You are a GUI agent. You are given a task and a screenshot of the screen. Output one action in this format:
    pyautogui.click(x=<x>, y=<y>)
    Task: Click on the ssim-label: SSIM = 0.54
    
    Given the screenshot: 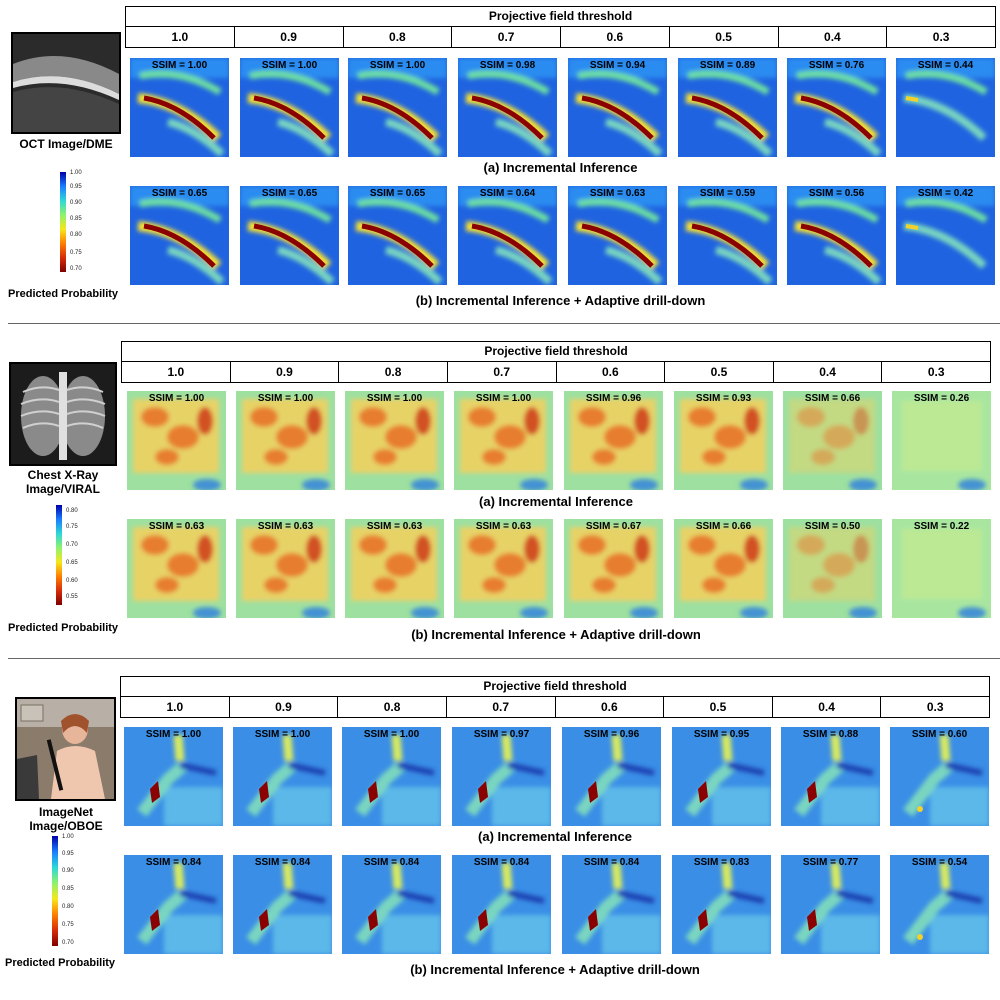 What is the action you would take?
    pyautogui.click(x=939, y=862)
    